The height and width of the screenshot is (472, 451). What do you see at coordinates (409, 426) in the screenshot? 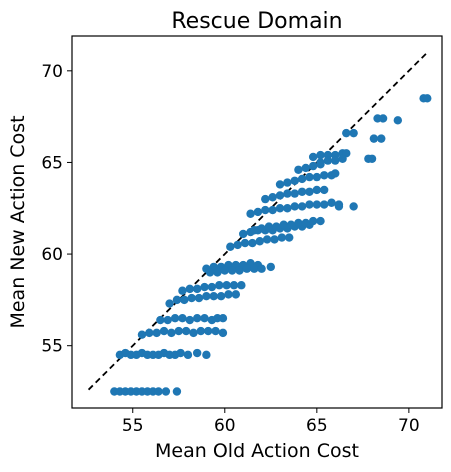
I see `x-tick-label: 70` at bounding box center [409, 426].